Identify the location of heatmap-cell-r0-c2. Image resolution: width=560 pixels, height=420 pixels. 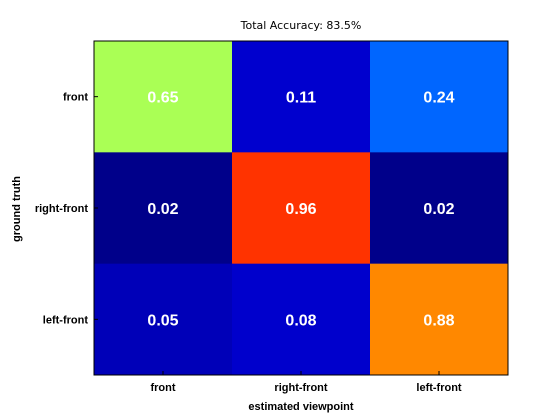
(439, 97).